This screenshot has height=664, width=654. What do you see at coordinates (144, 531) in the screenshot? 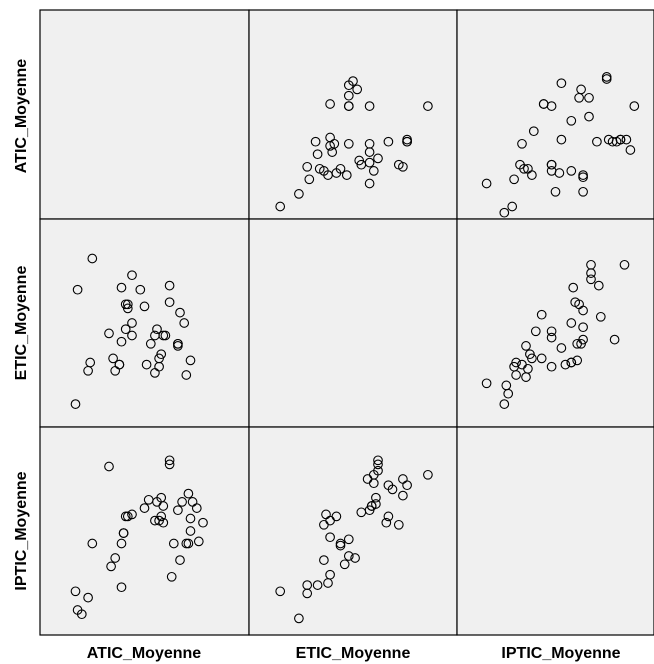
I see `panel-IPTIC_Moyenne-vs-ATIC_Moyenne` at bounding box center [144, 531].